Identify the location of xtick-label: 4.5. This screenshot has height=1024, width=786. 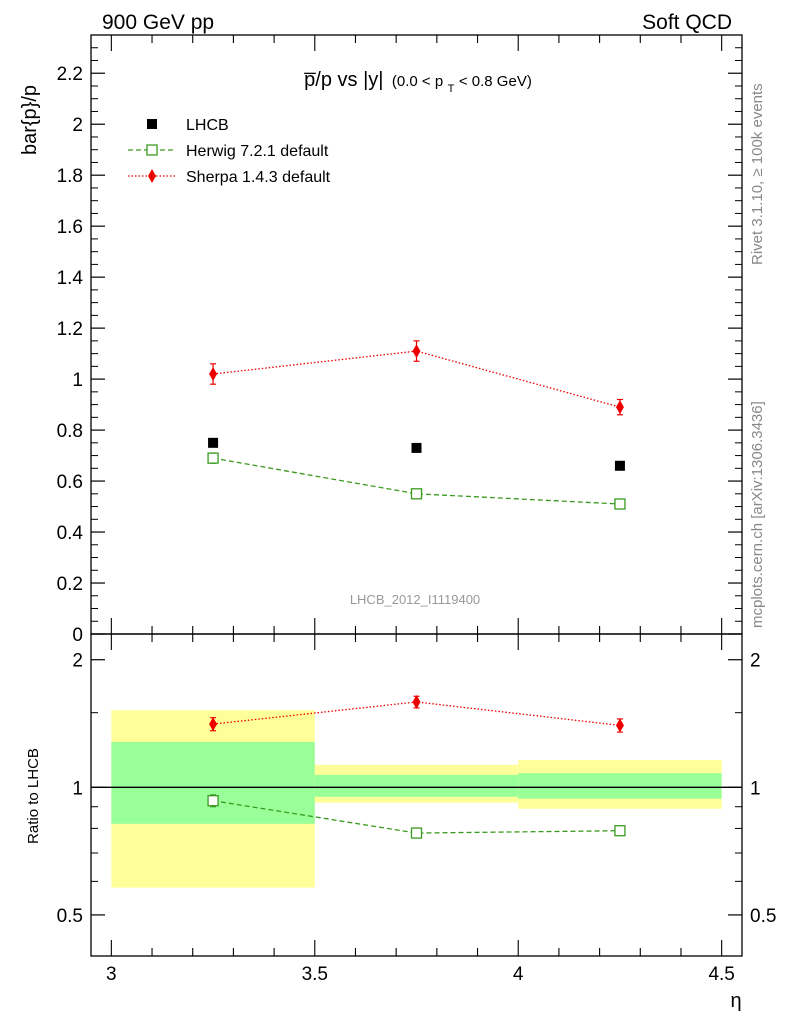
(721, 974).